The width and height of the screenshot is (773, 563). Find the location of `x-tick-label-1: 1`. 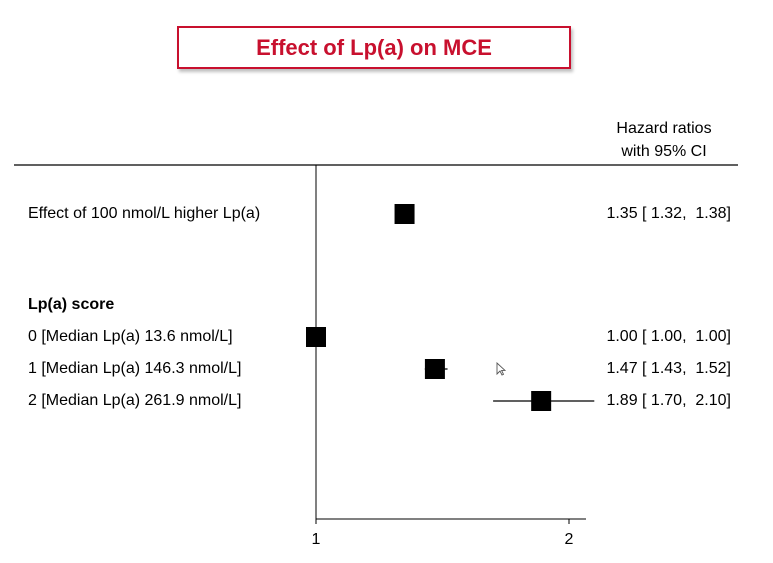

x-tick-label-1: 1 is located at coordinates (316, 539).